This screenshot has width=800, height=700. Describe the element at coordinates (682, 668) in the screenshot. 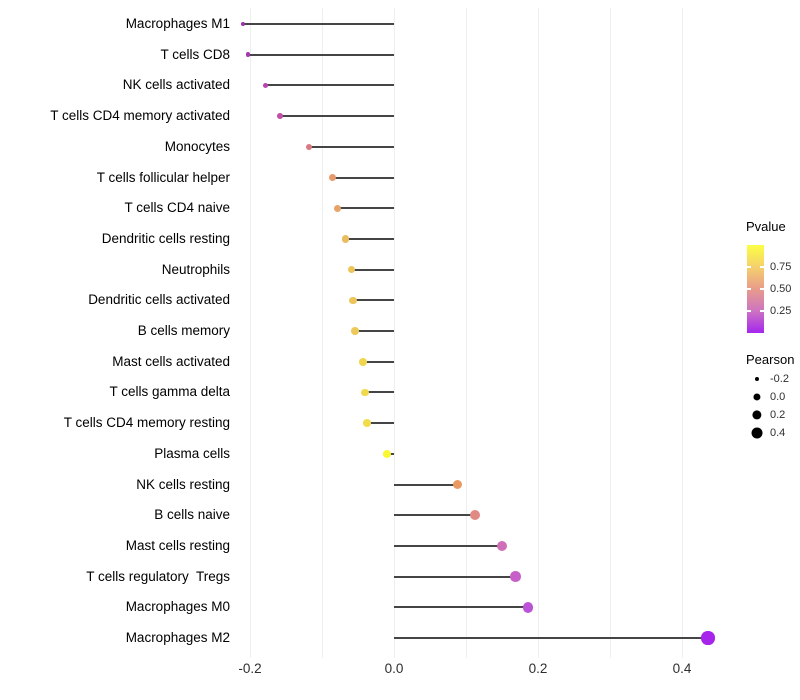

I see `x-tick-label: 0.4` at that location.